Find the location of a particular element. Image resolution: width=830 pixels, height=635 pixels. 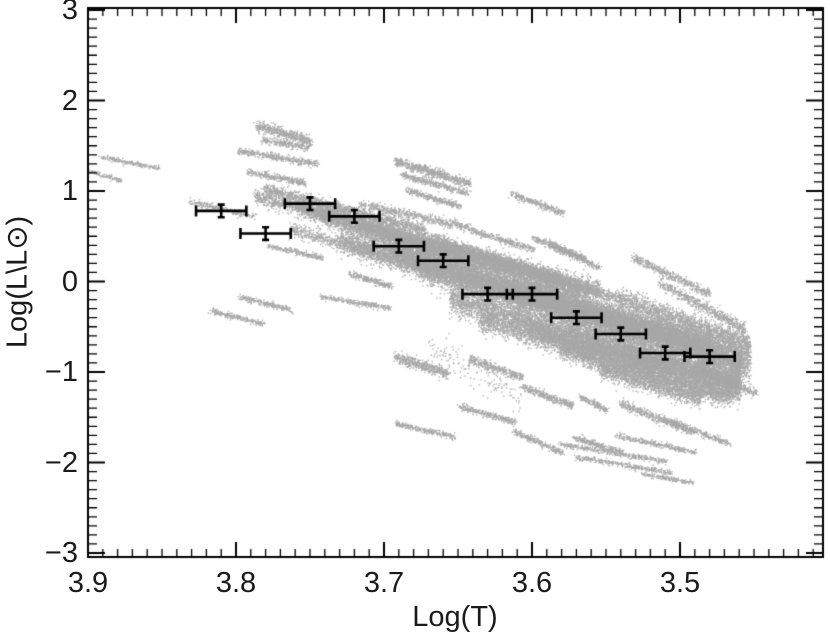

y-tick-label: −3 is located at coordinates (61, 553).